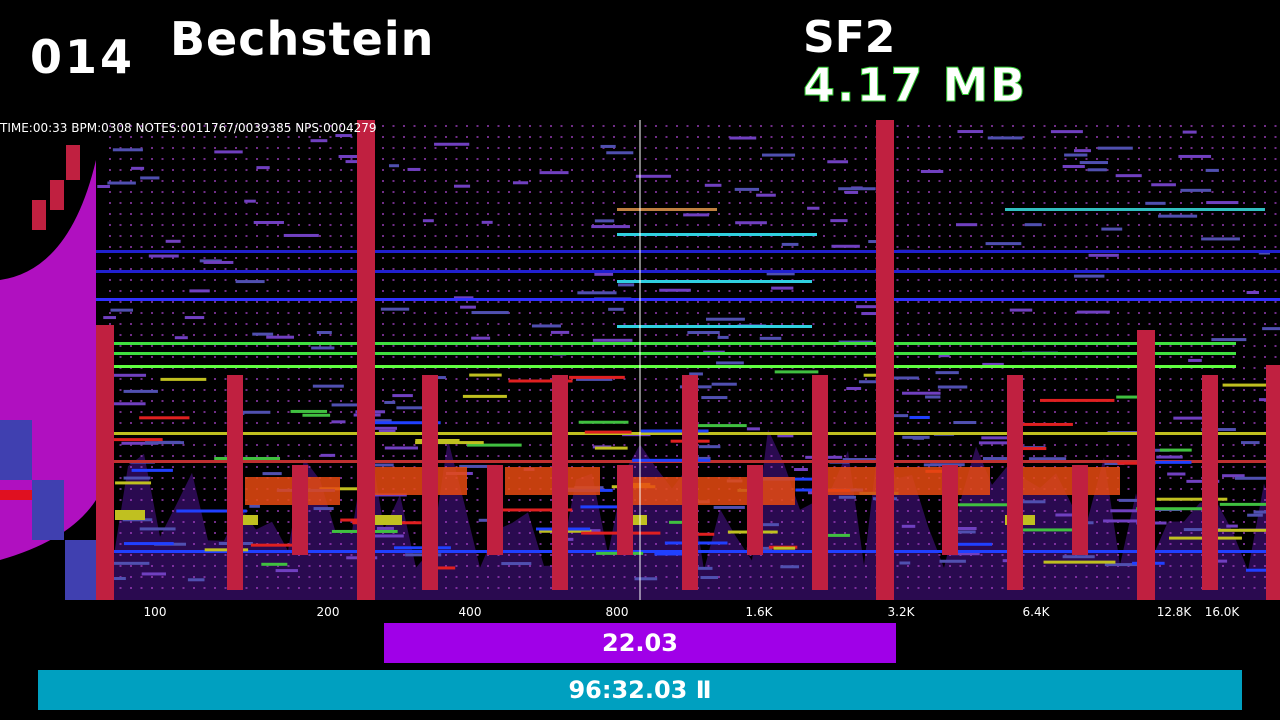 Image resolution: width=1280 pixels, height=720 pixels. Describe the element at coordinates (155, 612) in the screenshot. I see `frequency-label: 100` at that location.